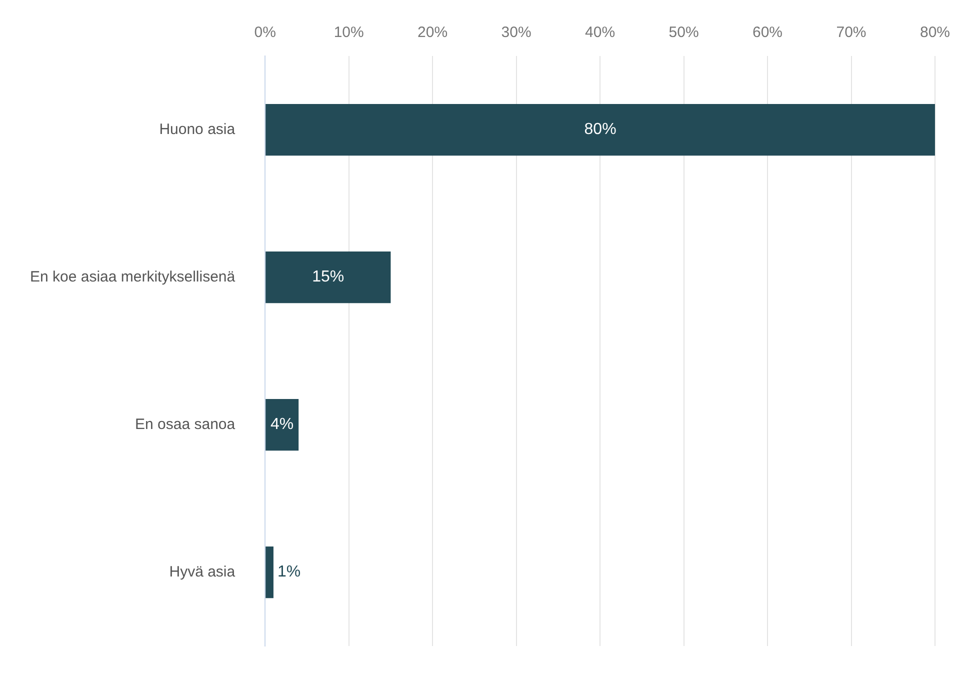 This screenshot has width=964, height=677. I want to click on x-tick-label: 20%, so click(433, 33).